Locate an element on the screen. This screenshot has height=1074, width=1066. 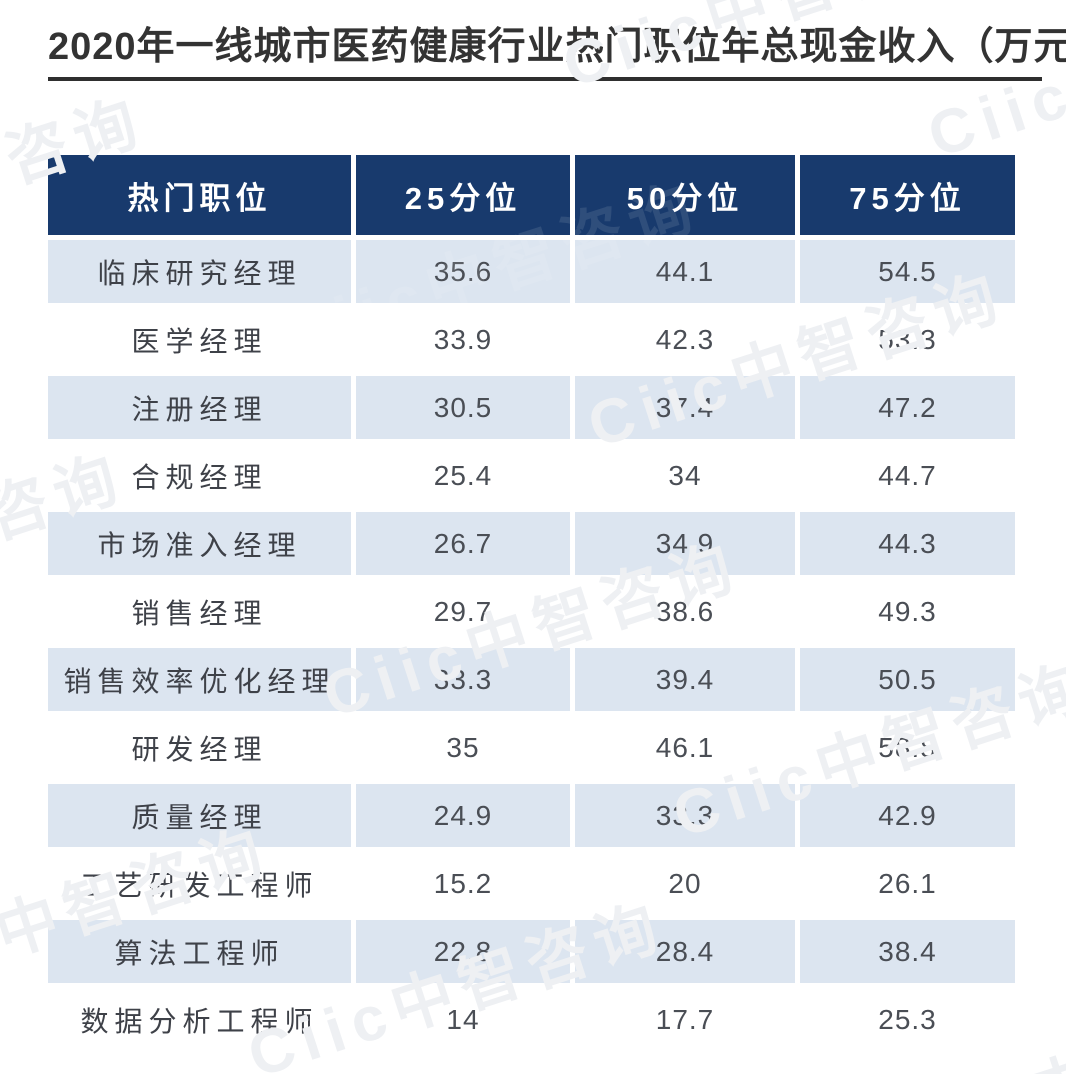
position-cell: 合规经理 is located at coordinates (199, 475).